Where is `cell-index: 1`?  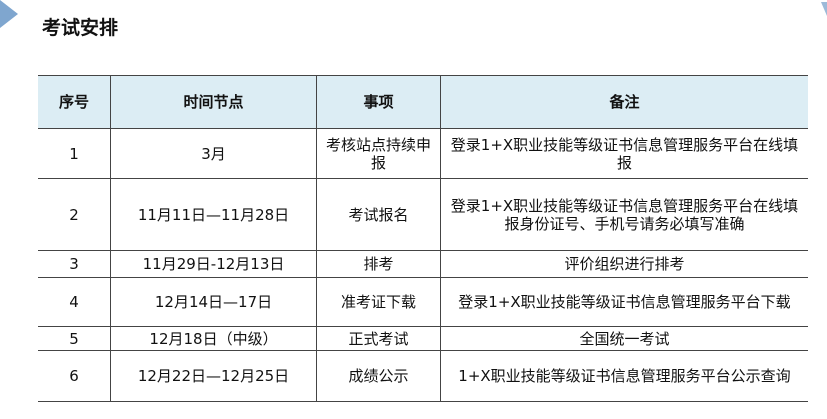
cell-index: 1 is located at coordinates (74, 153).